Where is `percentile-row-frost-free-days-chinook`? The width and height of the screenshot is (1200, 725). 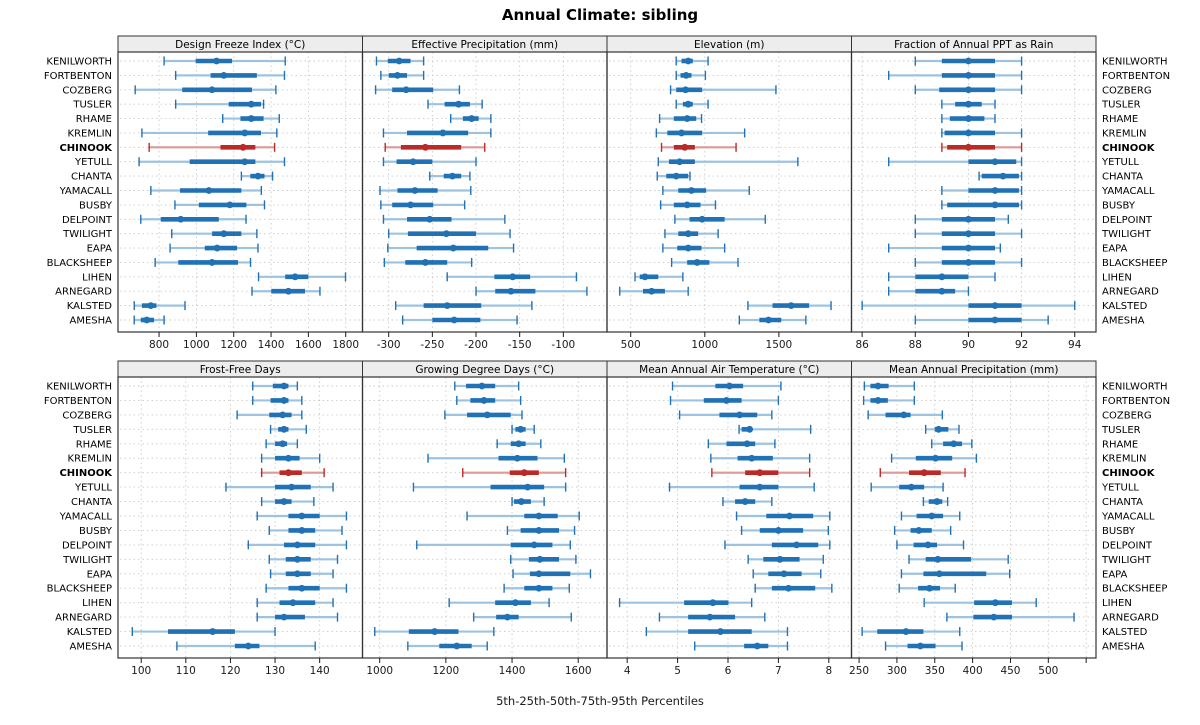
percentile-row-frost-free-days-chinook is located at coordinates (292, 473).